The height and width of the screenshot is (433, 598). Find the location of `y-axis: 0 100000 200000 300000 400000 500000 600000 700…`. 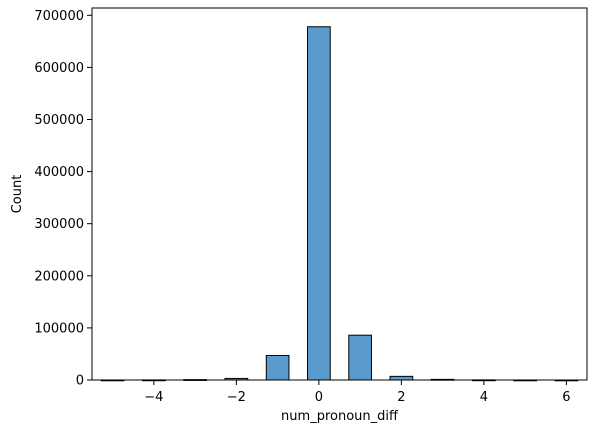

y-axis: 0 100000 200000 300000 400000 500000 600000 700… is located at coordinates (63, 199).